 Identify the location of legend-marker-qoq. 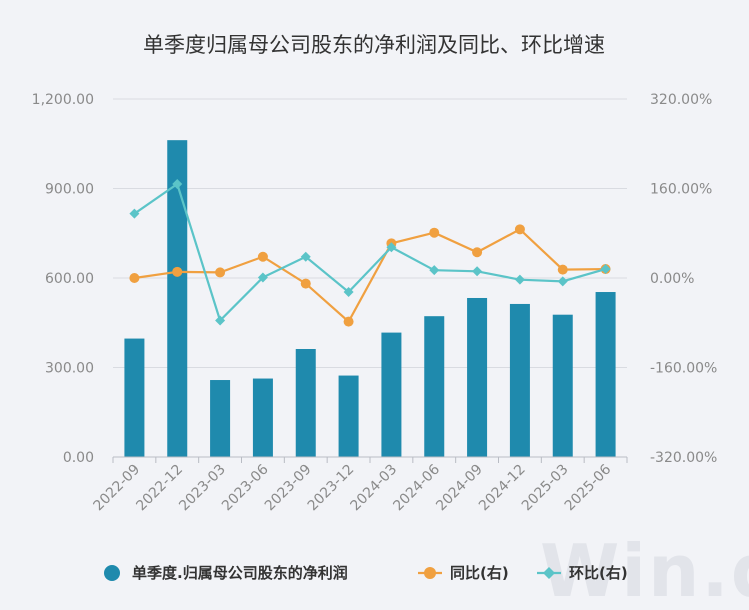
(549, 573).